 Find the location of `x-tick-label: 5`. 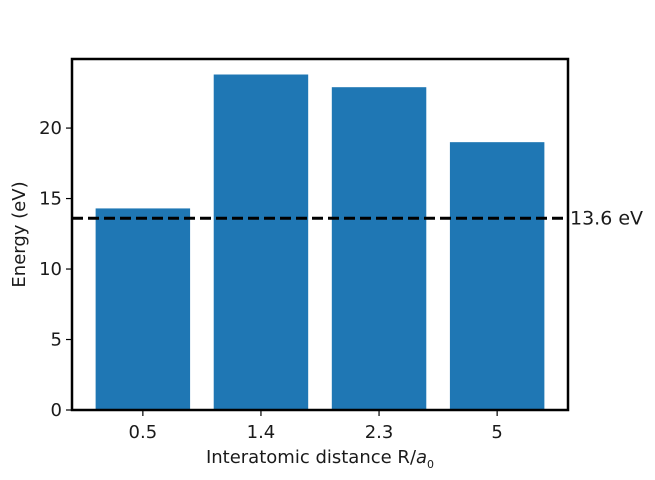

x-tick-label: 5 is located at coordinates (496, 432).